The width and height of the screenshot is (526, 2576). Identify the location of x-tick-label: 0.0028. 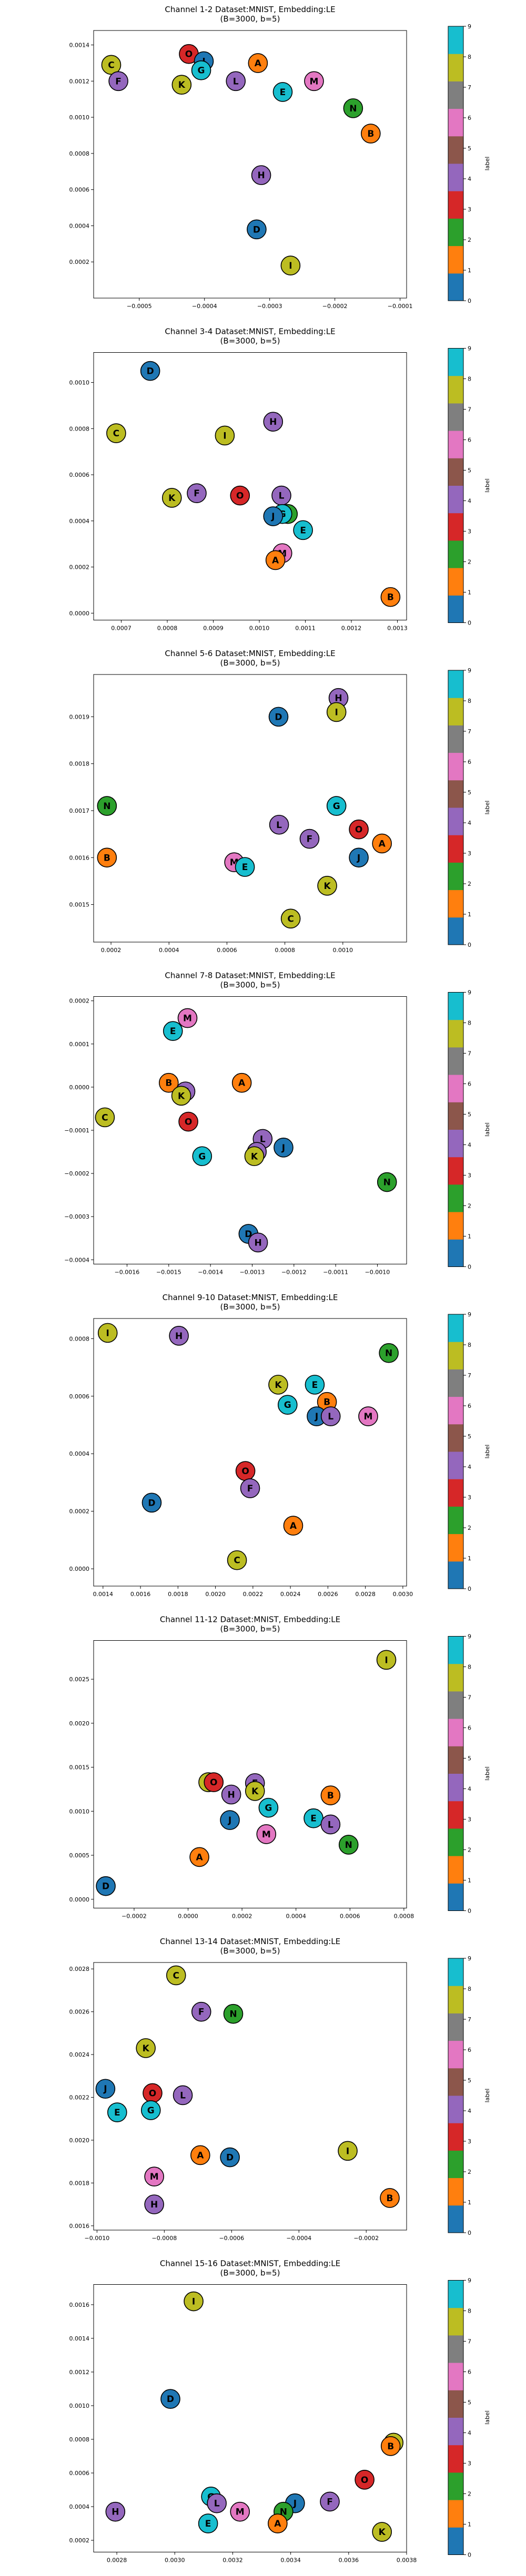
(117, 2560).